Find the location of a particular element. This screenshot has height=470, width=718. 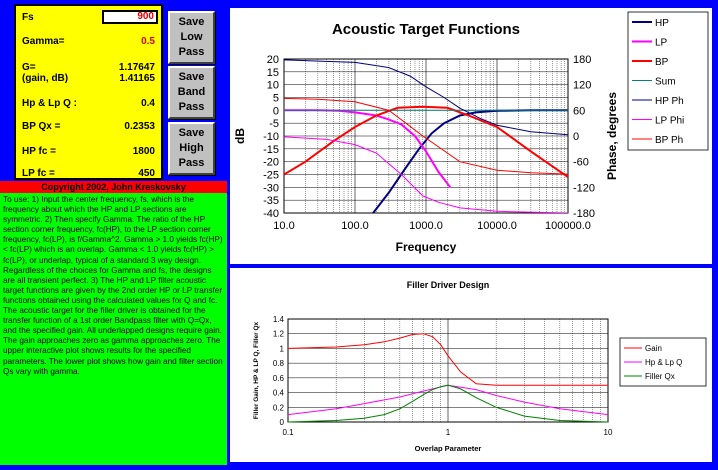

save-band-pass-button: Save Band Pass is located at coordinates (191, 92).